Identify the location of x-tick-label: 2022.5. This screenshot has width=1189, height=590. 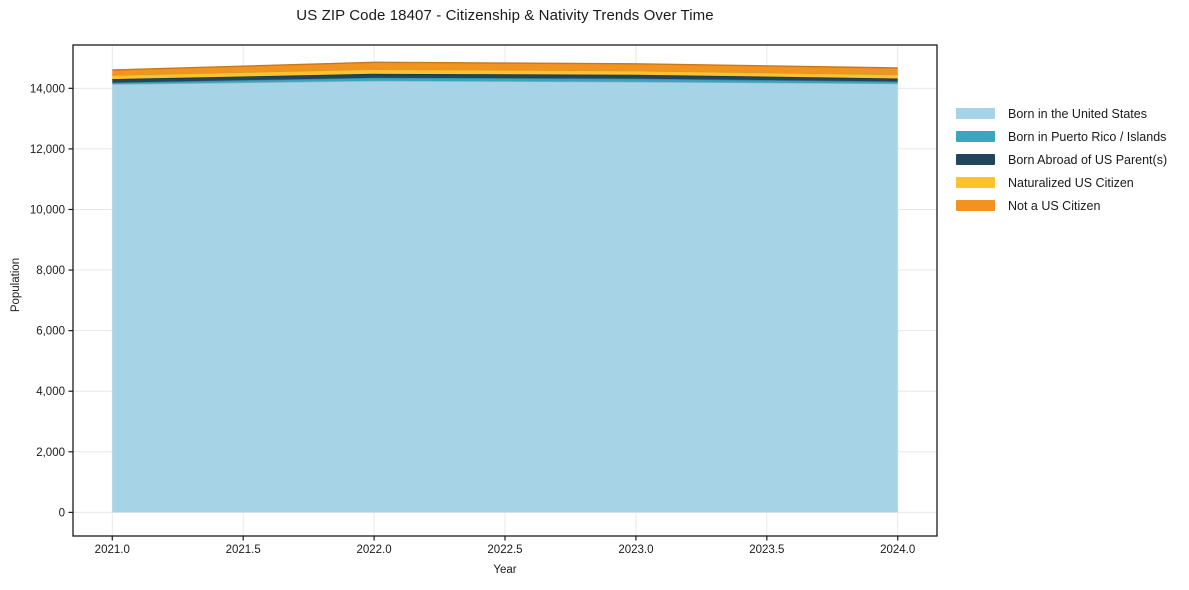
(504, 550).